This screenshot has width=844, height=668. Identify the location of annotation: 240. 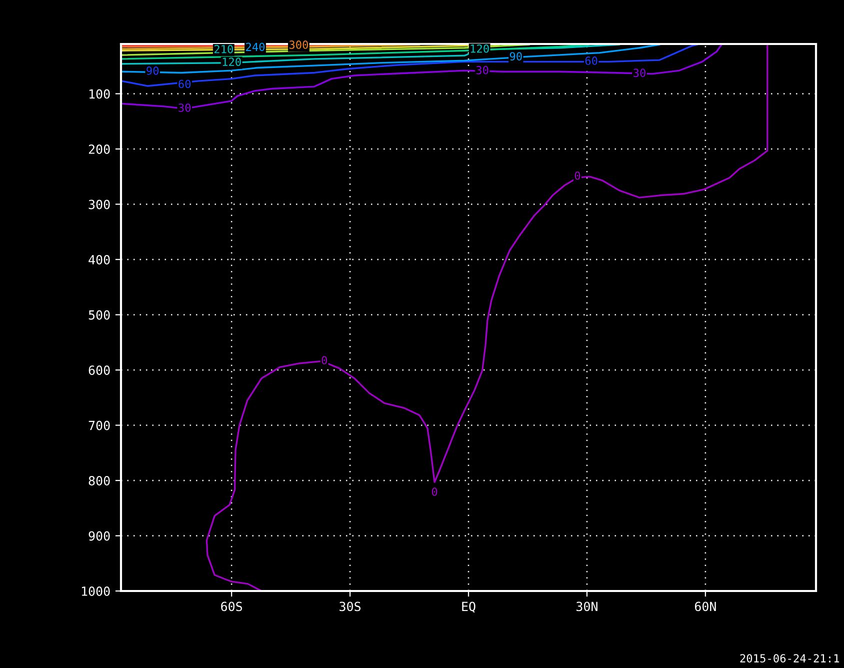
(255, 47).